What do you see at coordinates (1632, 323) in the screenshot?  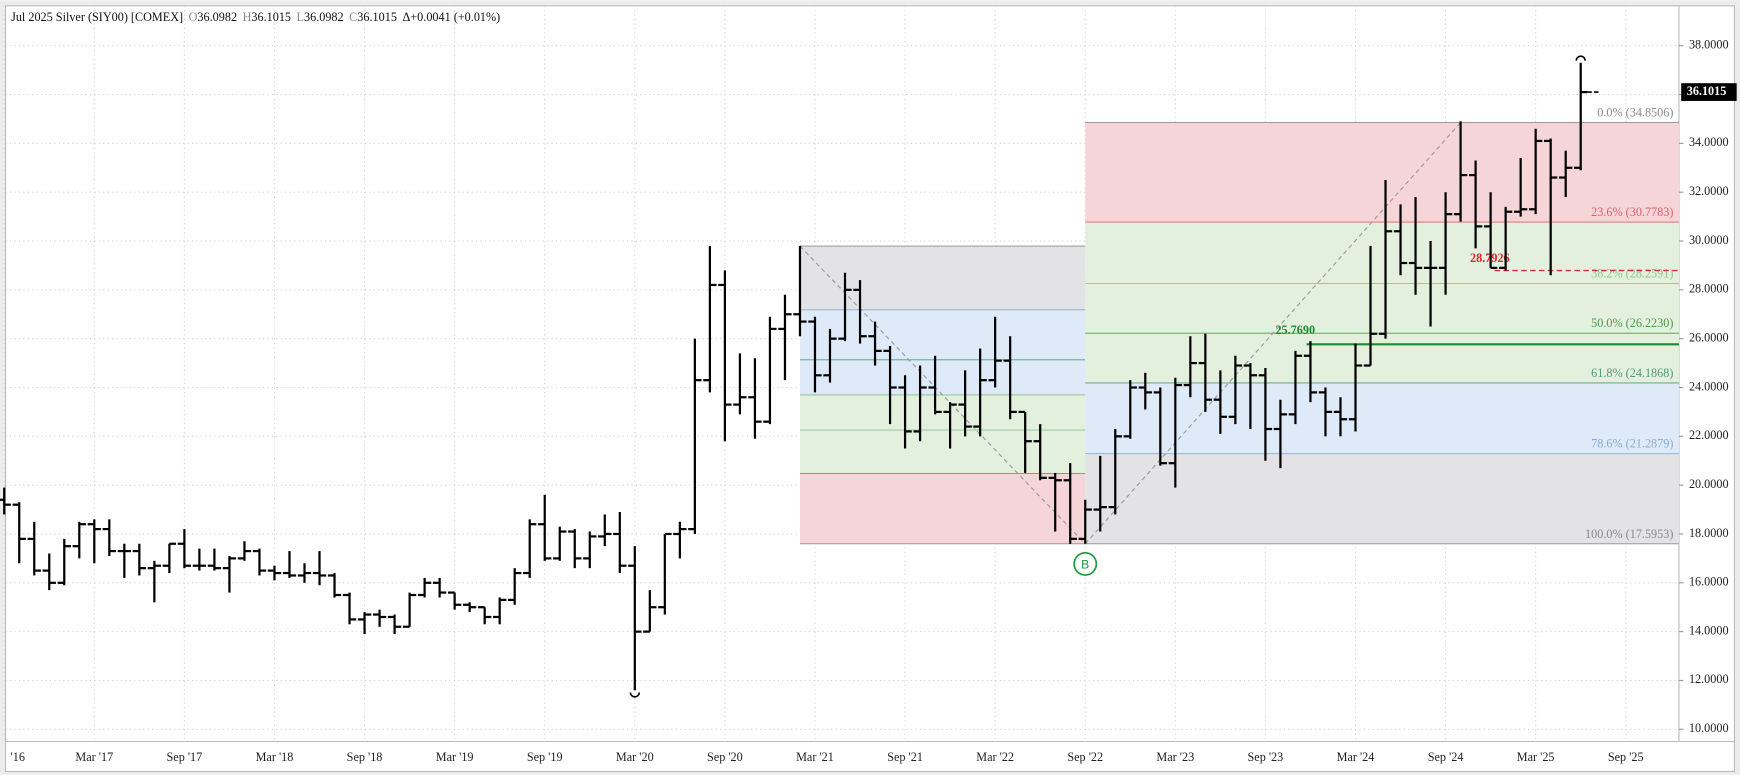 I see `fib-label: 50.0% (26.2230)` at bounding box center [1632, 323].